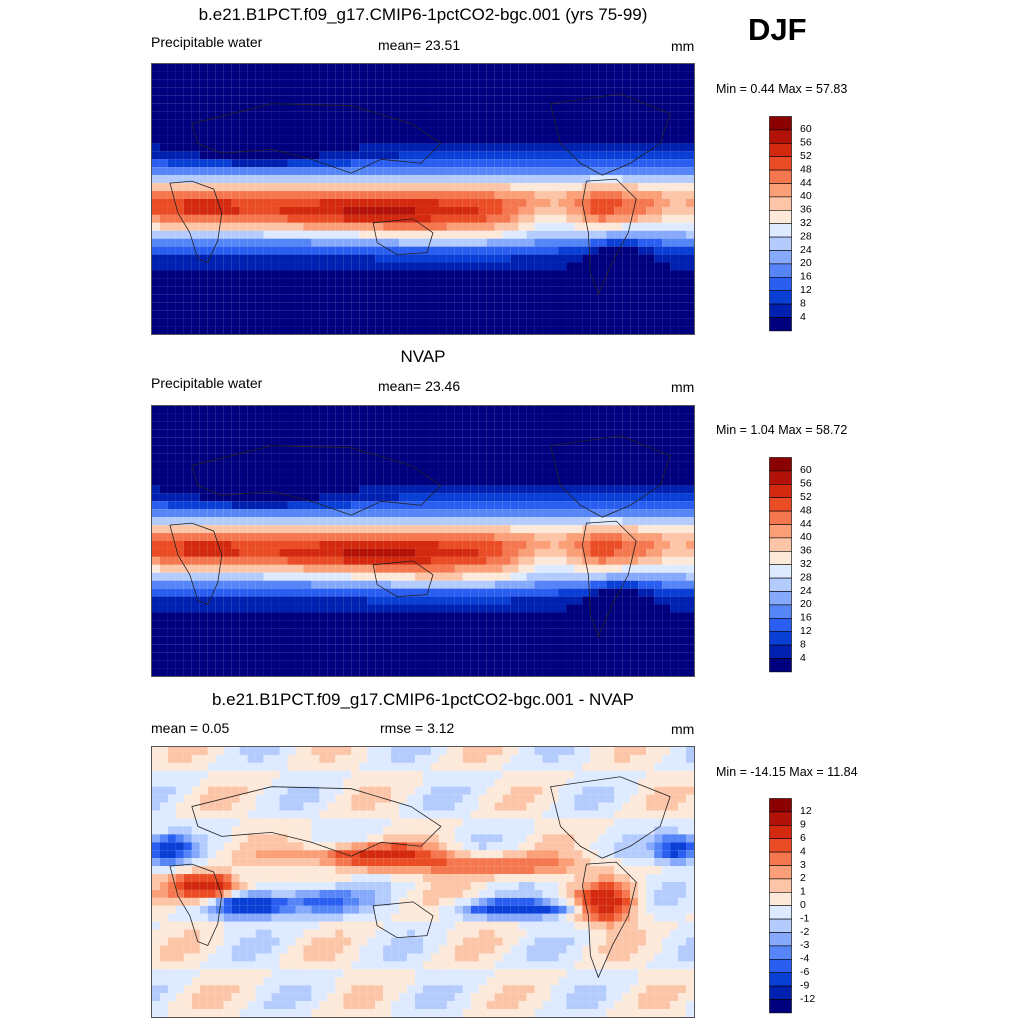  What do you see at coordinates (207, 383) in the screenshot?
I see `panel2-left-label: Precipitable water` at bounding box center [207, 383].